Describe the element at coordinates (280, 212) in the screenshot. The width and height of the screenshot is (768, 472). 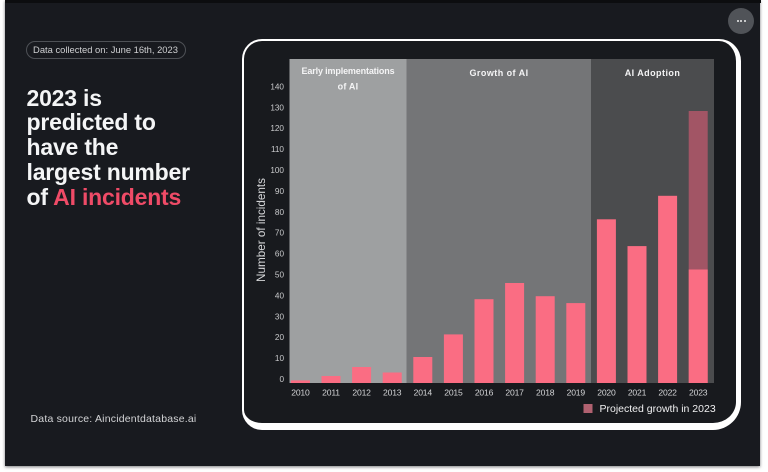
I see `svg-text: 80` at that location.